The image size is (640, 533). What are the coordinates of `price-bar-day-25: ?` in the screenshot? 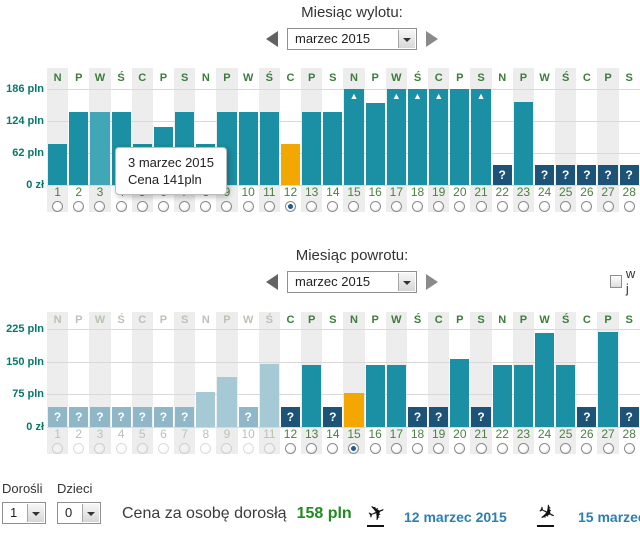 It's located at (566, 175).